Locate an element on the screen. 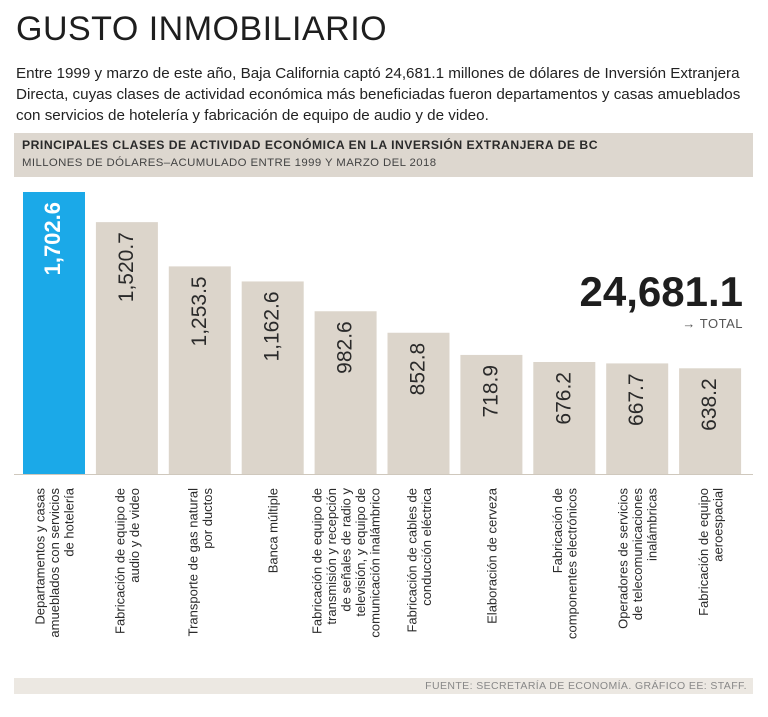 The width and height of the screenshot is (768, 717). total-value: 24,681.1 is located at coordinates (662, 291).